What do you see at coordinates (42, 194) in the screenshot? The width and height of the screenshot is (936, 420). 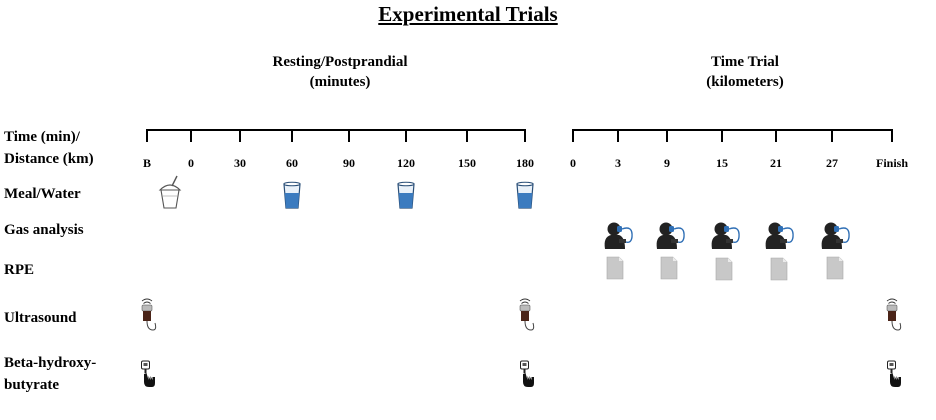 I see `row-label-meal: Meal/Water` at bounding box center [42, 194].